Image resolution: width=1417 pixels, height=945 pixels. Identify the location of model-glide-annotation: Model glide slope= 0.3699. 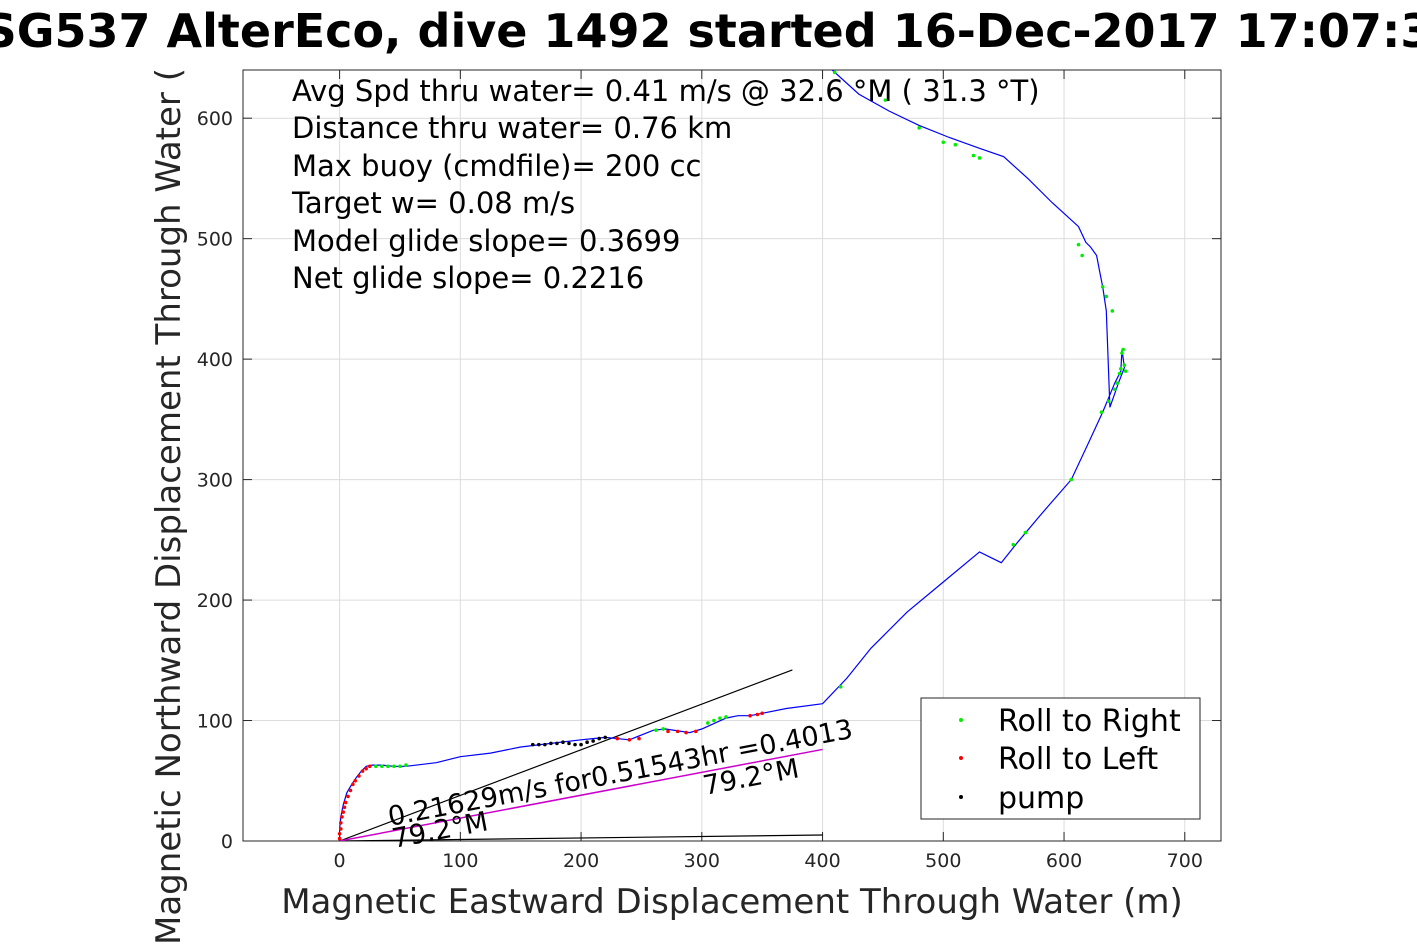
(486, 241).